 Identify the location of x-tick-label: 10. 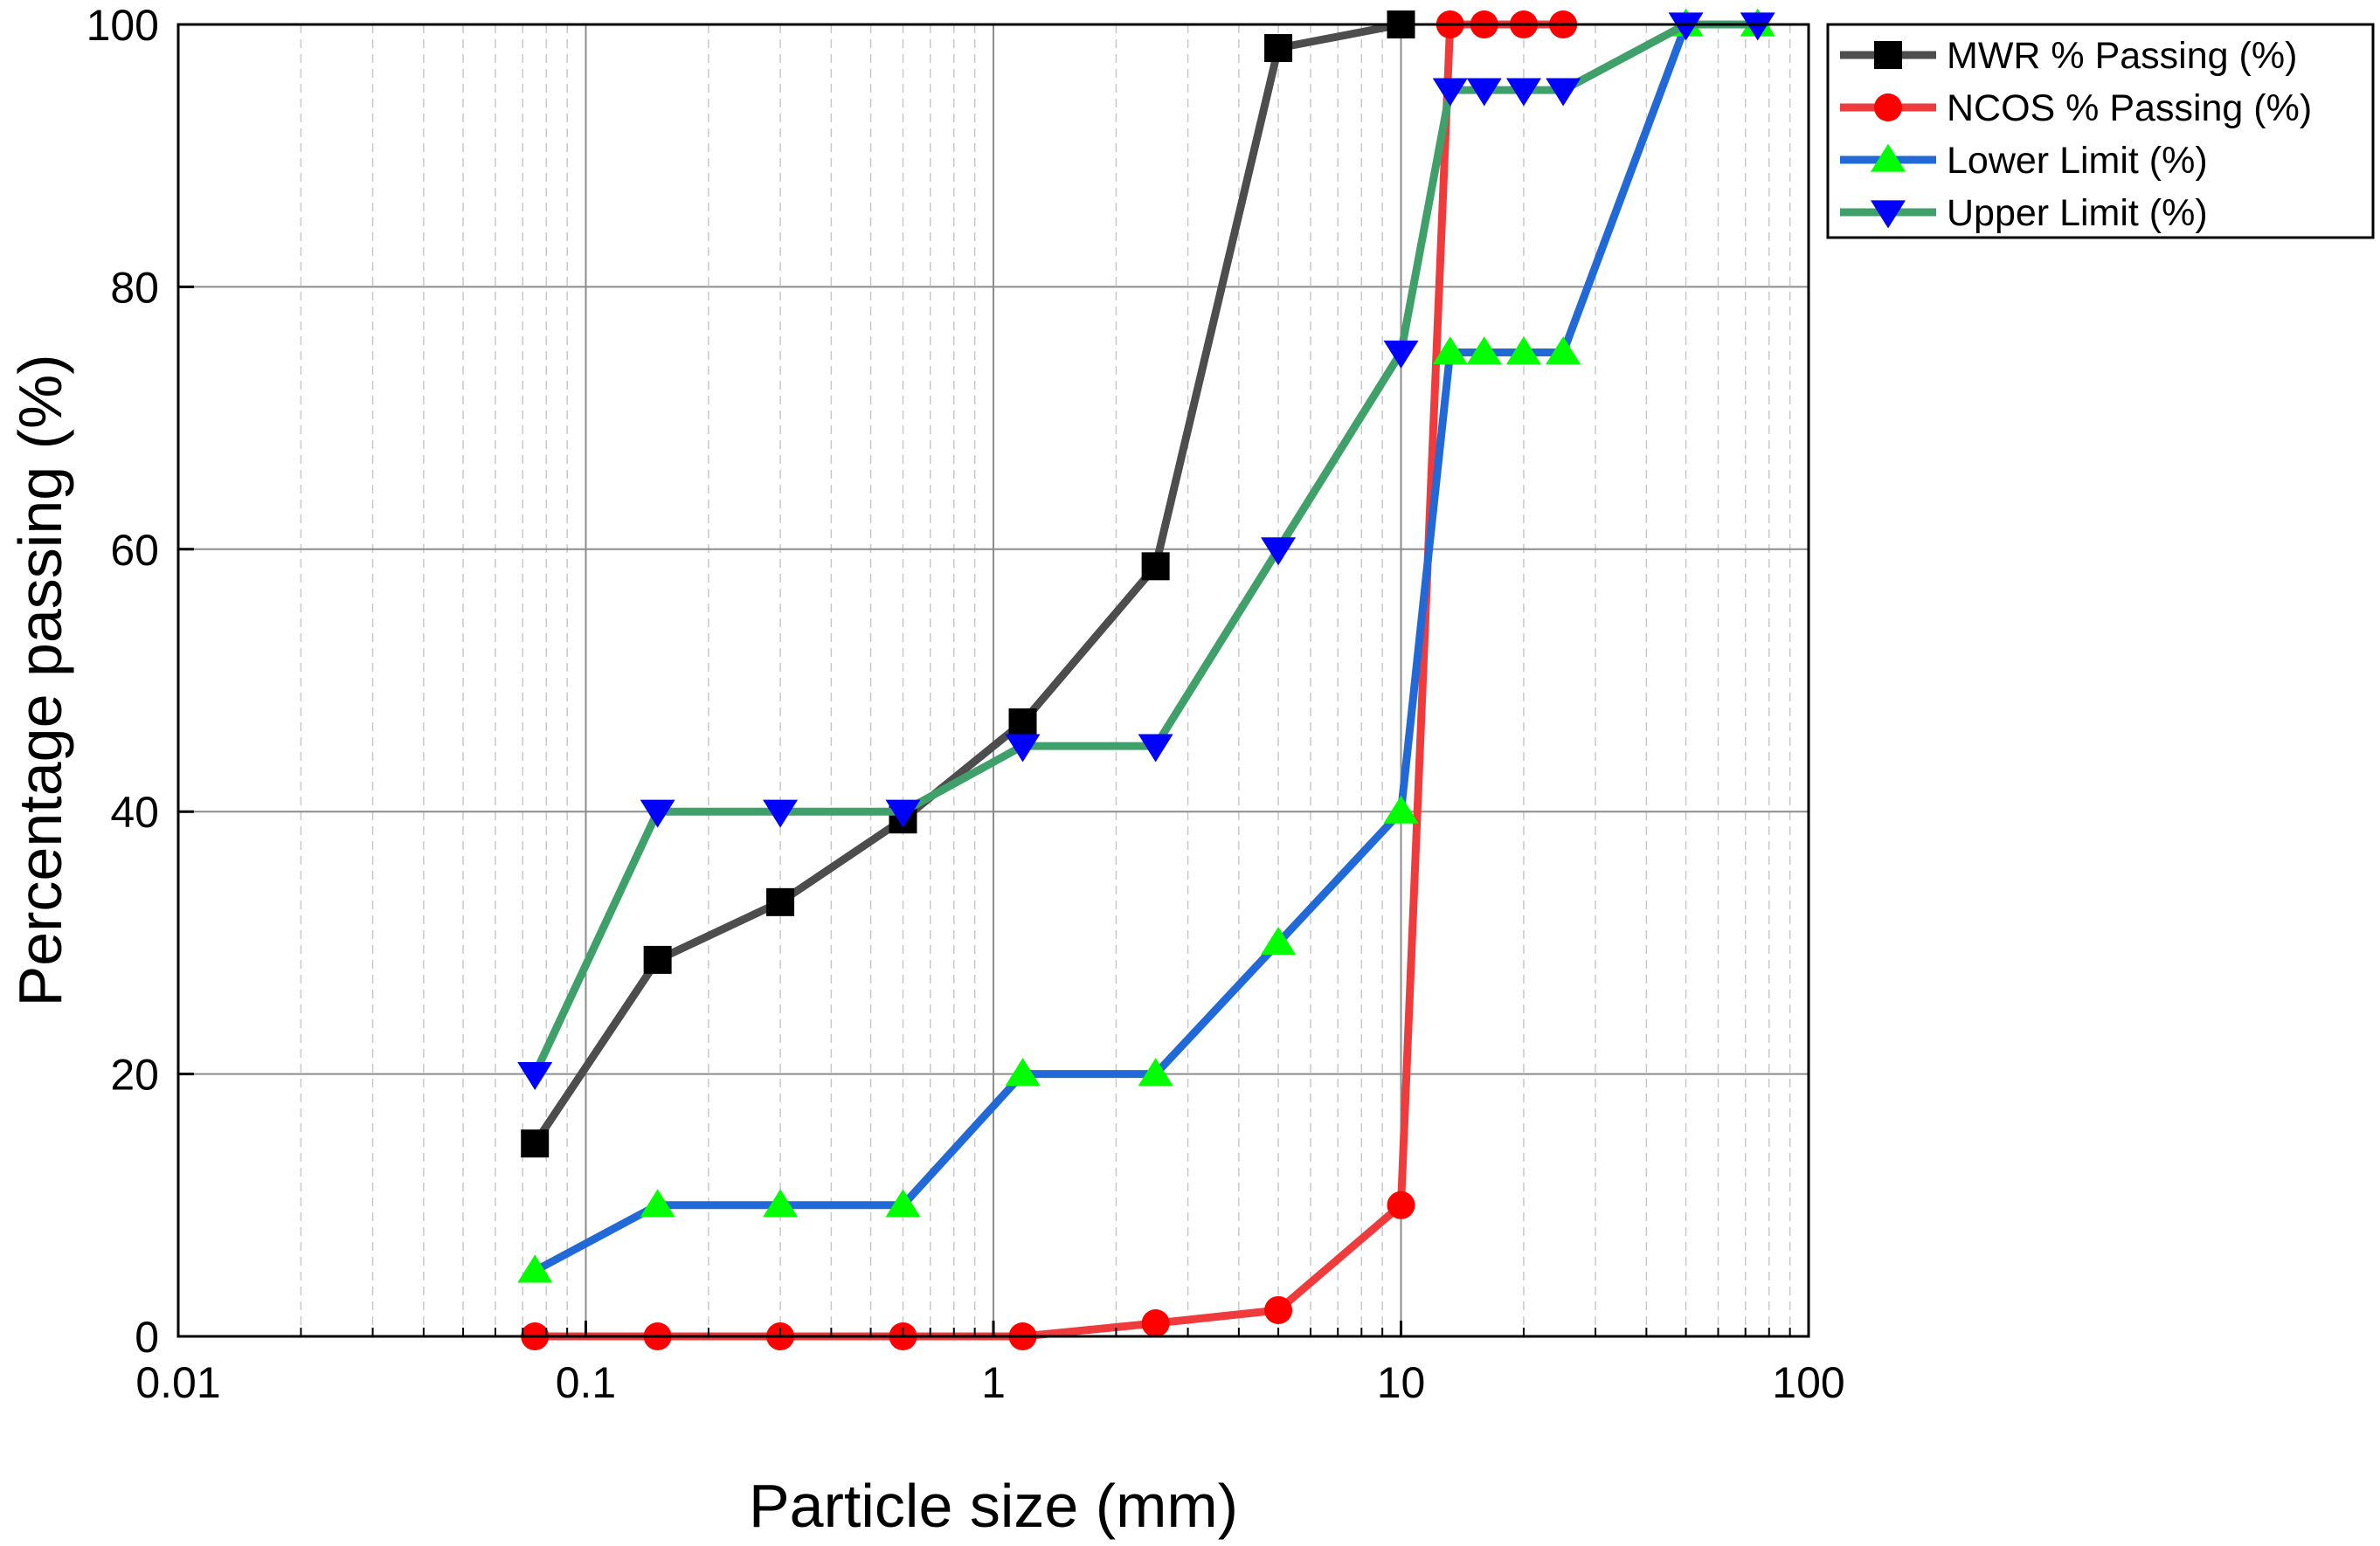
(1401, 1382).